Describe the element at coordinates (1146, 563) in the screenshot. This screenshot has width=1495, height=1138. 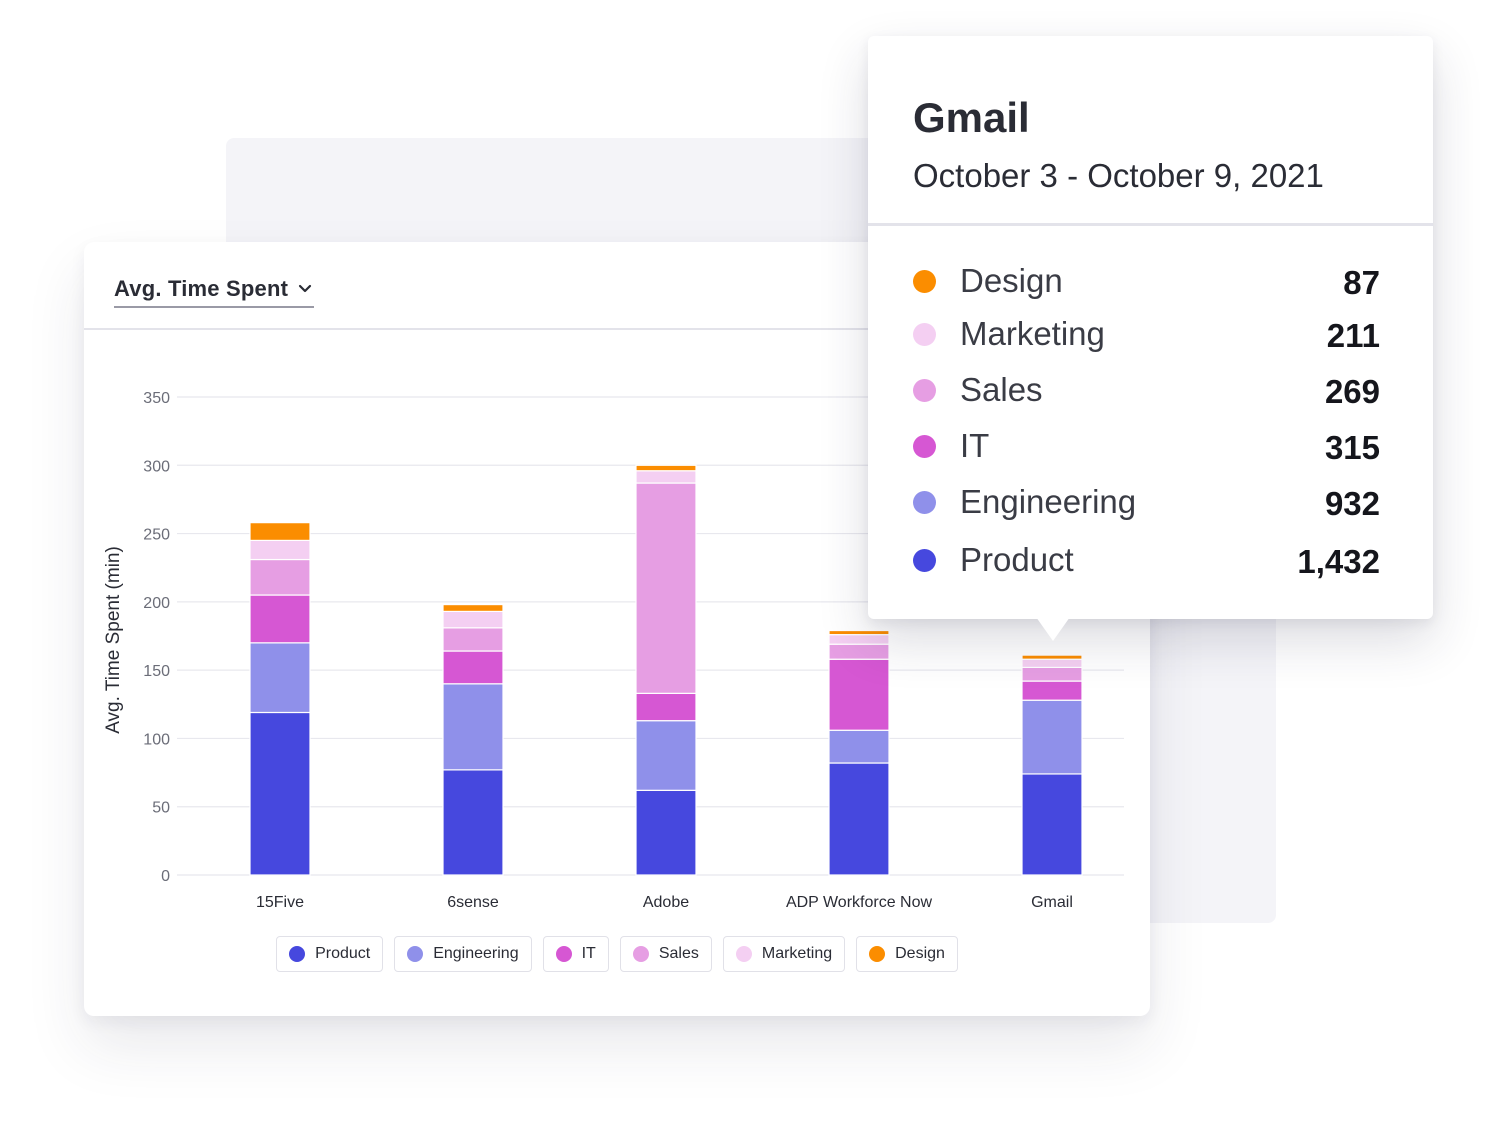
I see `tooltip-row: Product 1,432` at that location.